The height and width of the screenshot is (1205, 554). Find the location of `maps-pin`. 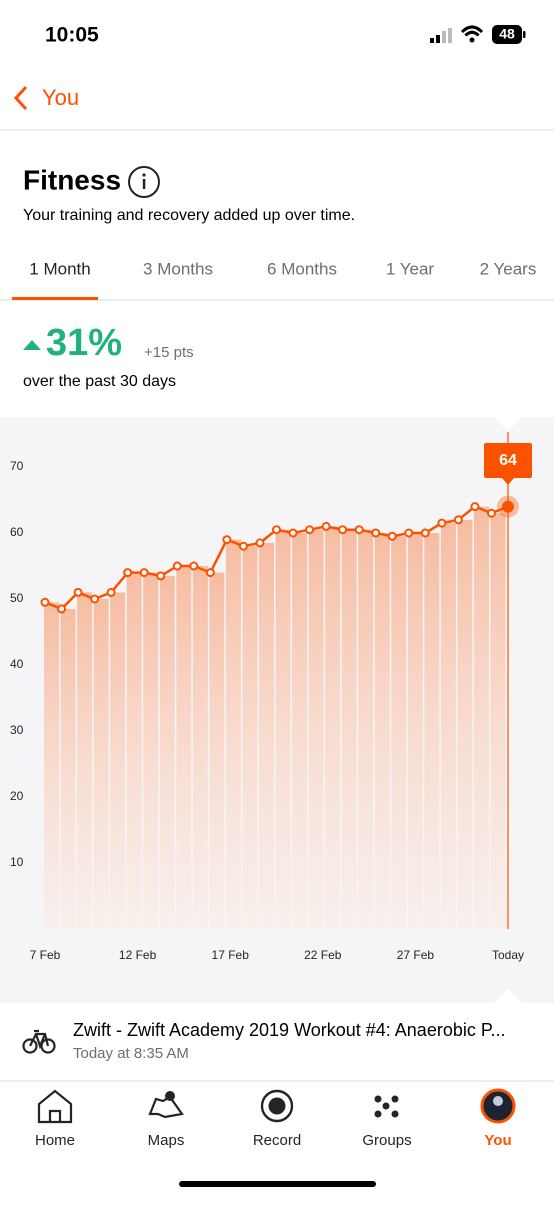

maps-pin is located at coordinates (170, 1096).